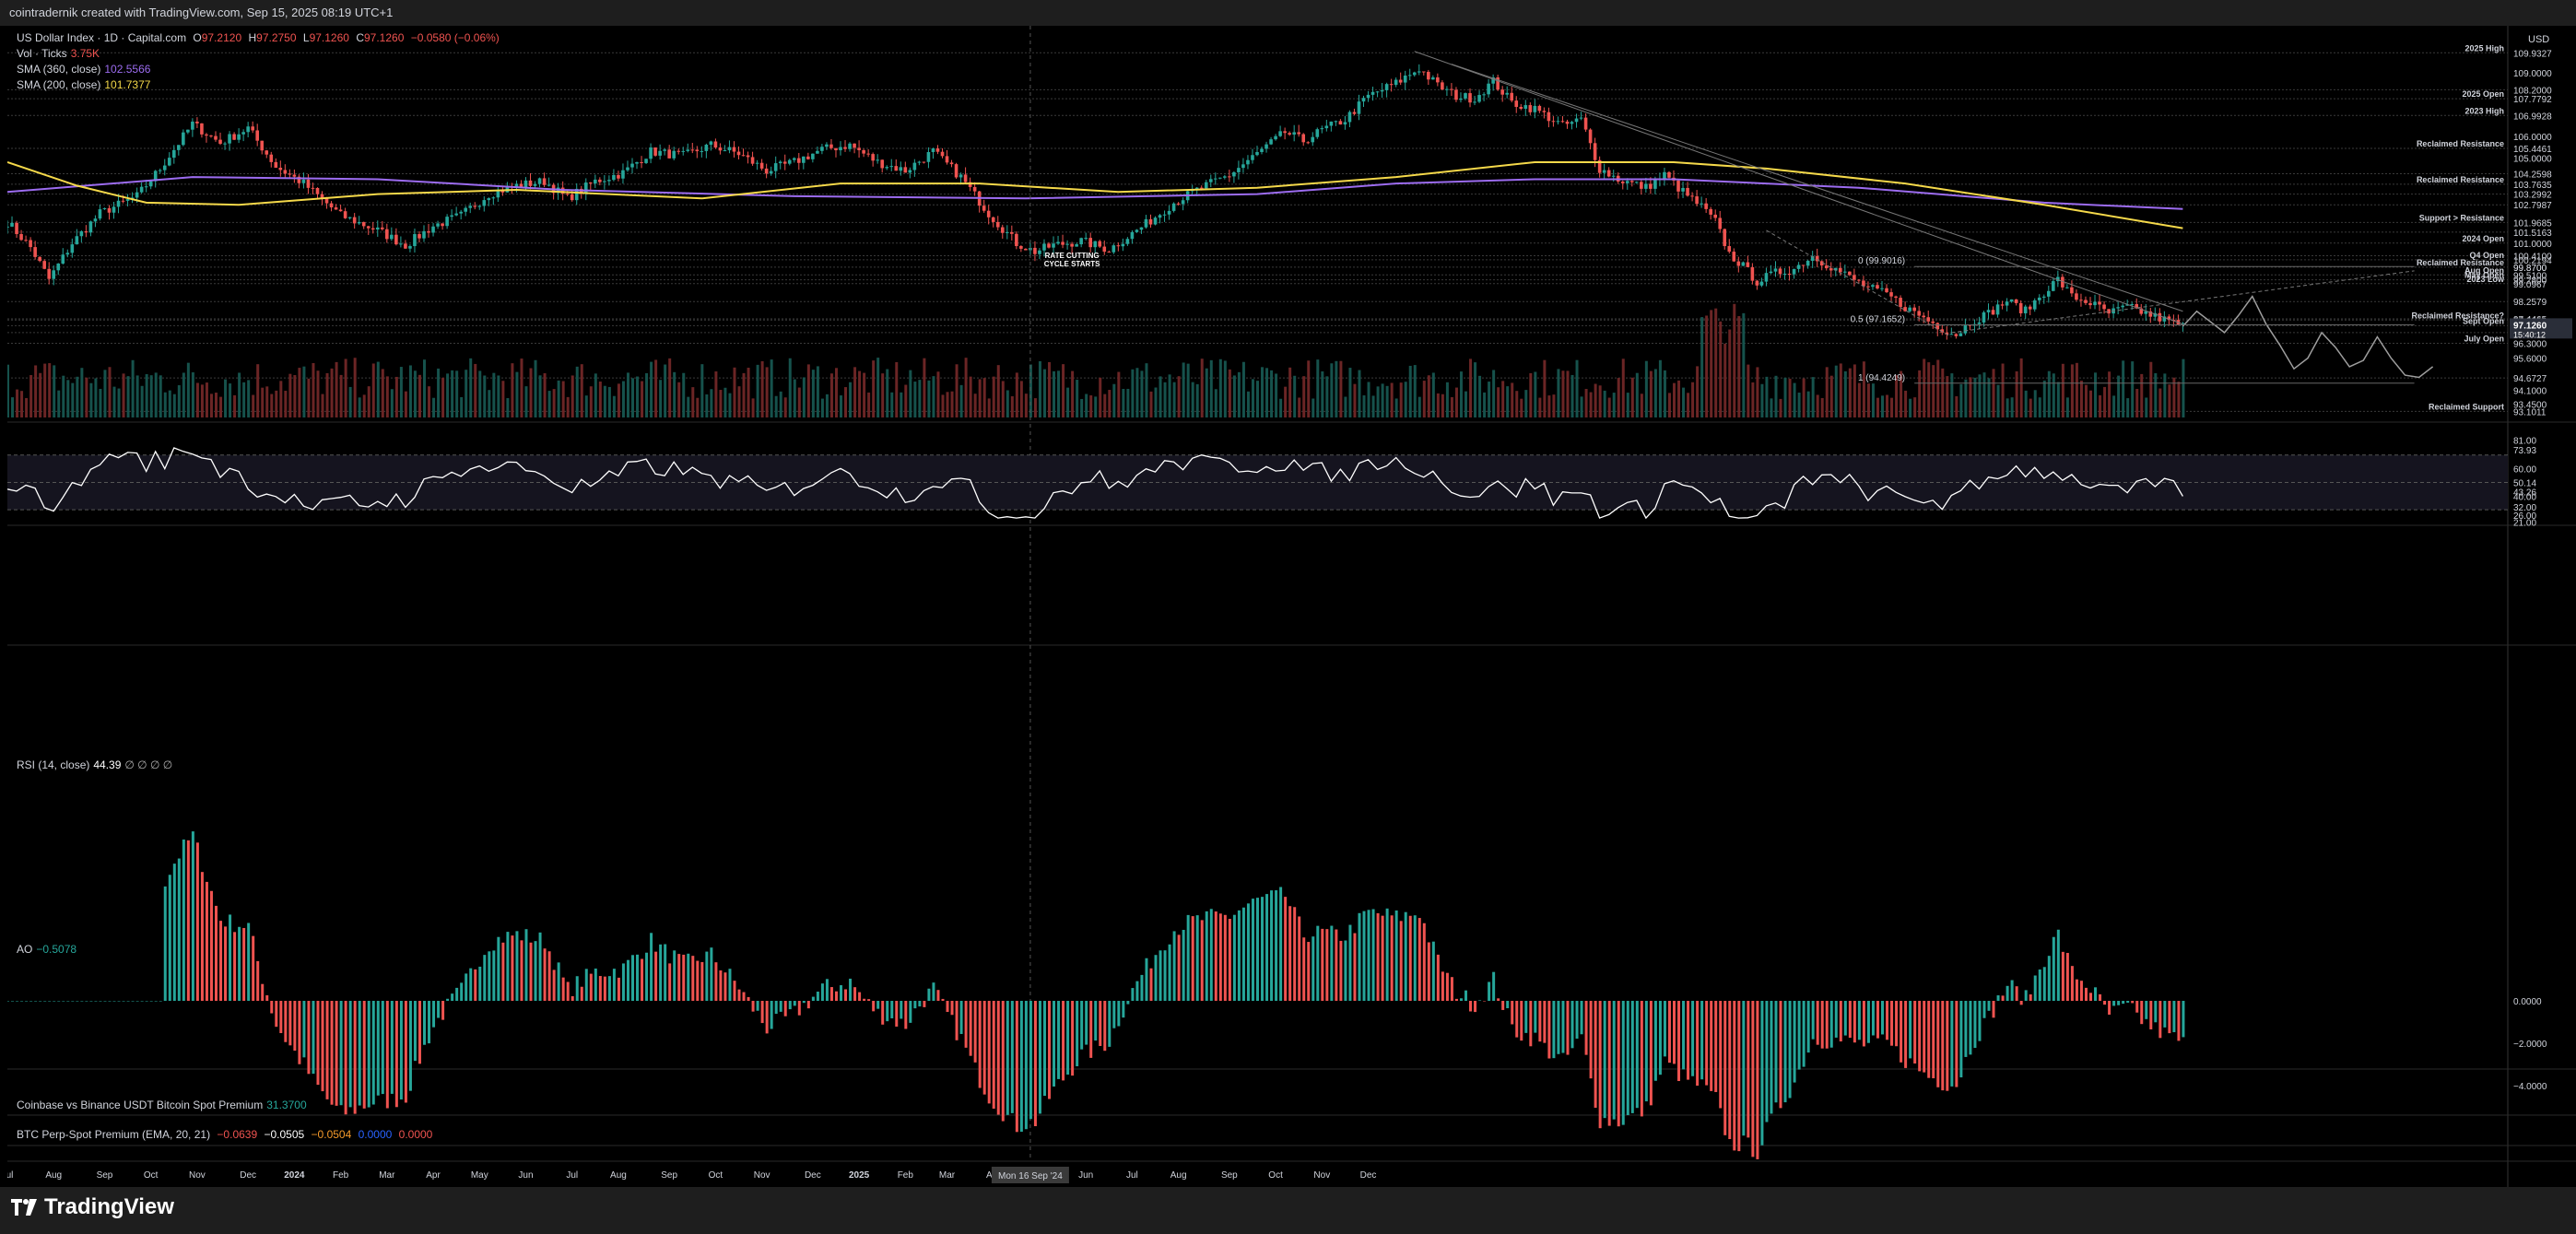 This screenshot has width=2576, height=1234. What do you see at coordinates (83, 69) in the screenshot?
I see `legend-sma360-row: SMA (360, close) 102.5566` at bounding box center [83, 69].